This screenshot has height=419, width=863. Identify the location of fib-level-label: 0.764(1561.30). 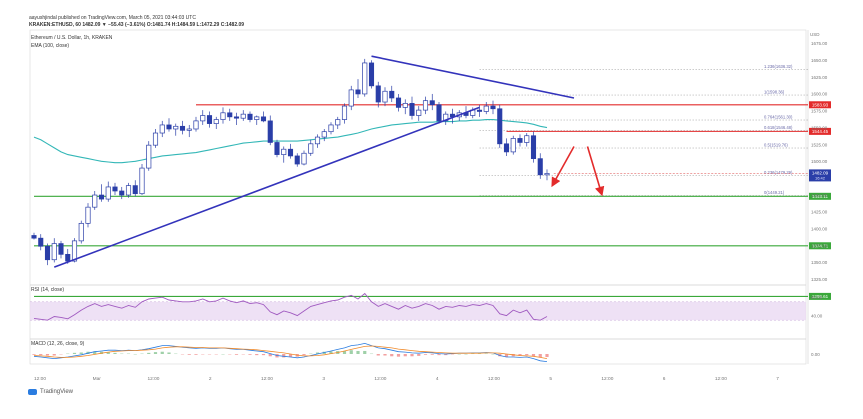
(778, 117).